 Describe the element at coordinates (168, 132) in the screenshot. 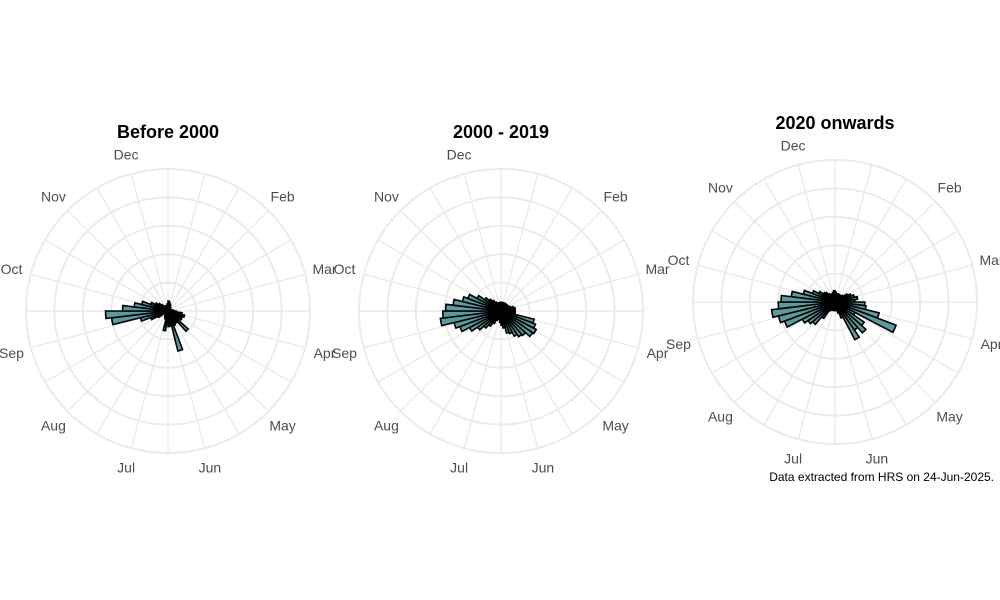

I see `panel-title: Before 2000` at that location.